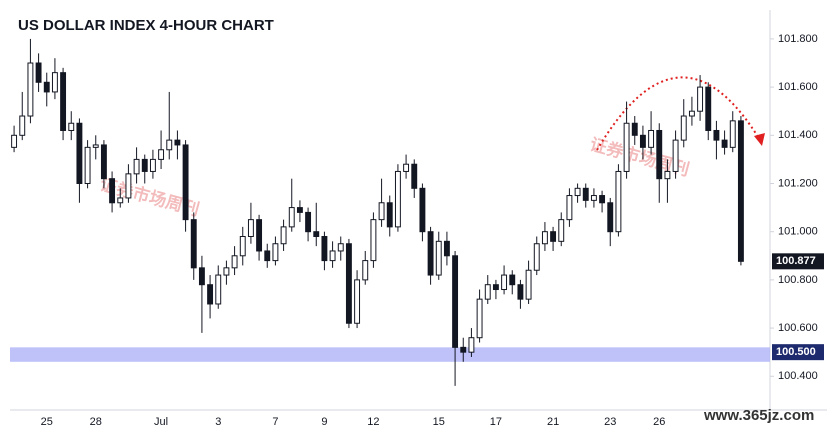 The width and height of the screenshot is (827, 431). Describe the element at coordinates (796, 352) in the screenshot. I see `zone-price-label: 100.500` at that location.